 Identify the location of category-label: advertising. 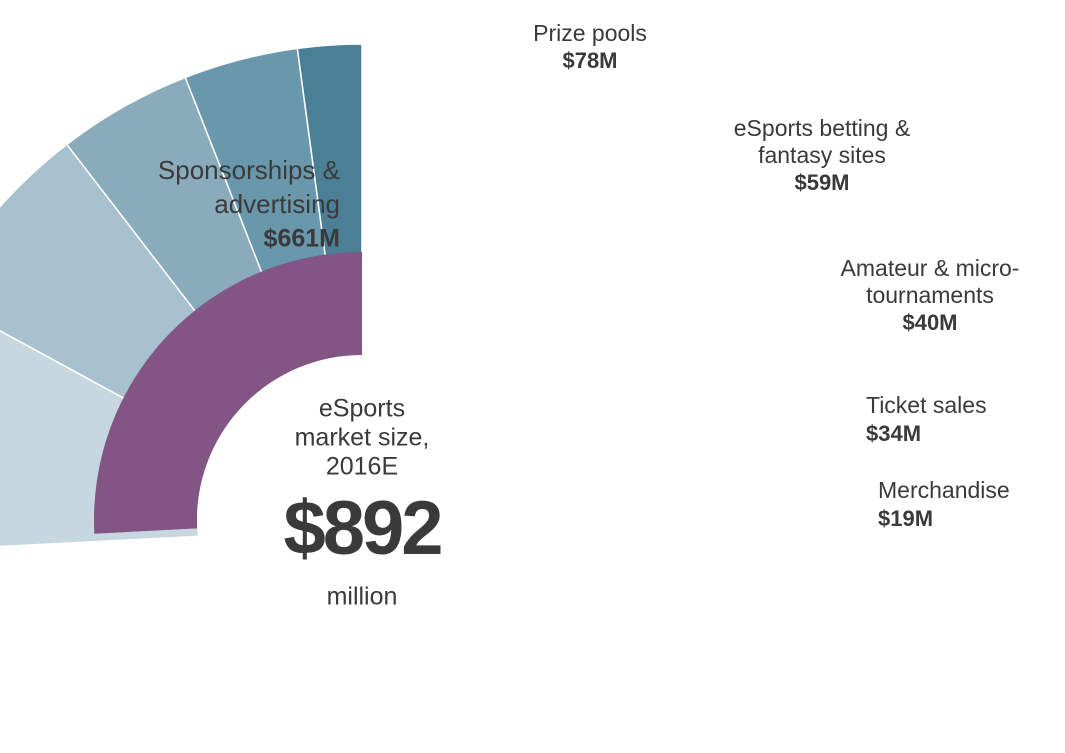
(277, 204).